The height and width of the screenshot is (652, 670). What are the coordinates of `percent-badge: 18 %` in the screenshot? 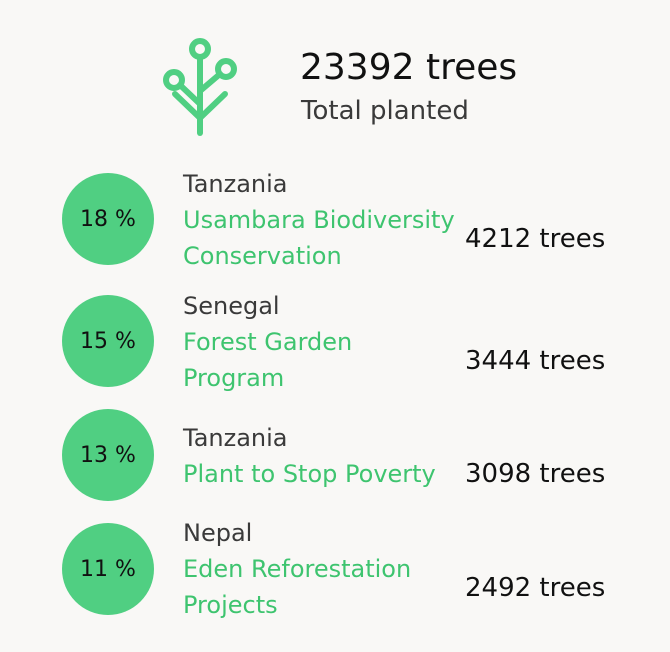 It's located at (108, 219).